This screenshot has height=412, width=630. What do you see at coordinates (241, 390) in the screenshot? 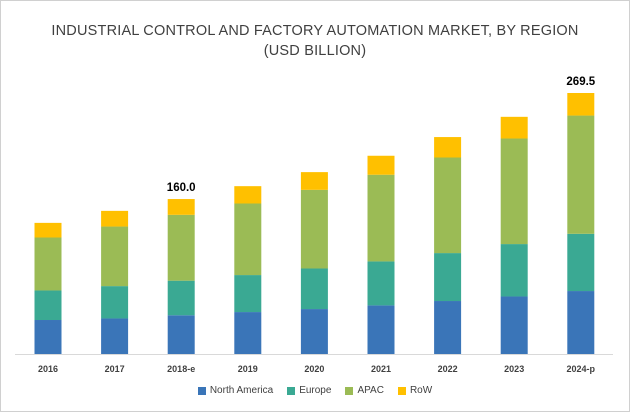
I see `legend-label: North America` at bounding box center [241, 390].